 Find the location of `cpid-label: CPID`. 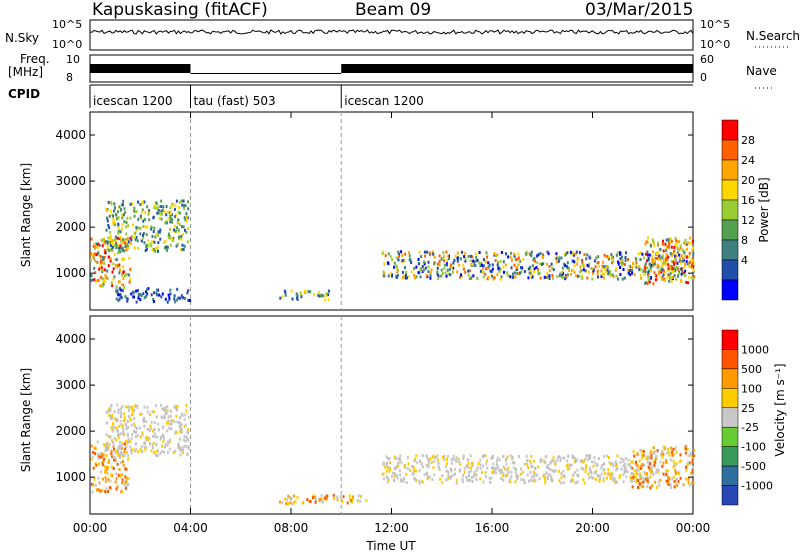

cpid-label: CPID is located at coordinates (24, 94).